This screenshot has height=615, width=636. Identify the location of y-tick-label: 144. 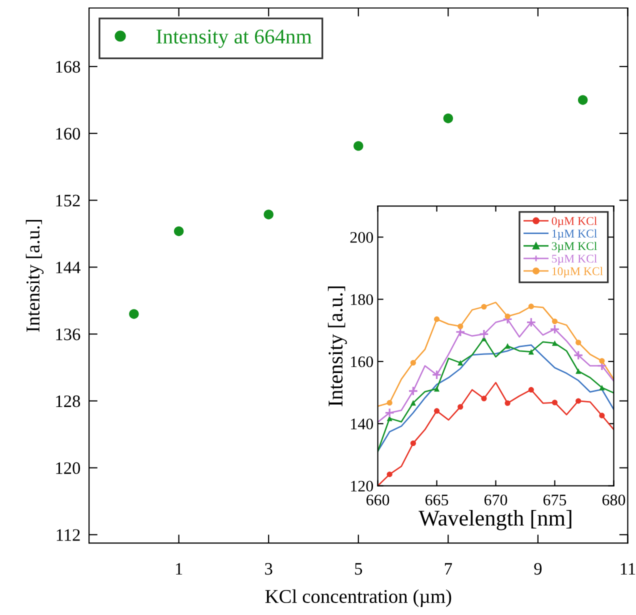
(68, 268).